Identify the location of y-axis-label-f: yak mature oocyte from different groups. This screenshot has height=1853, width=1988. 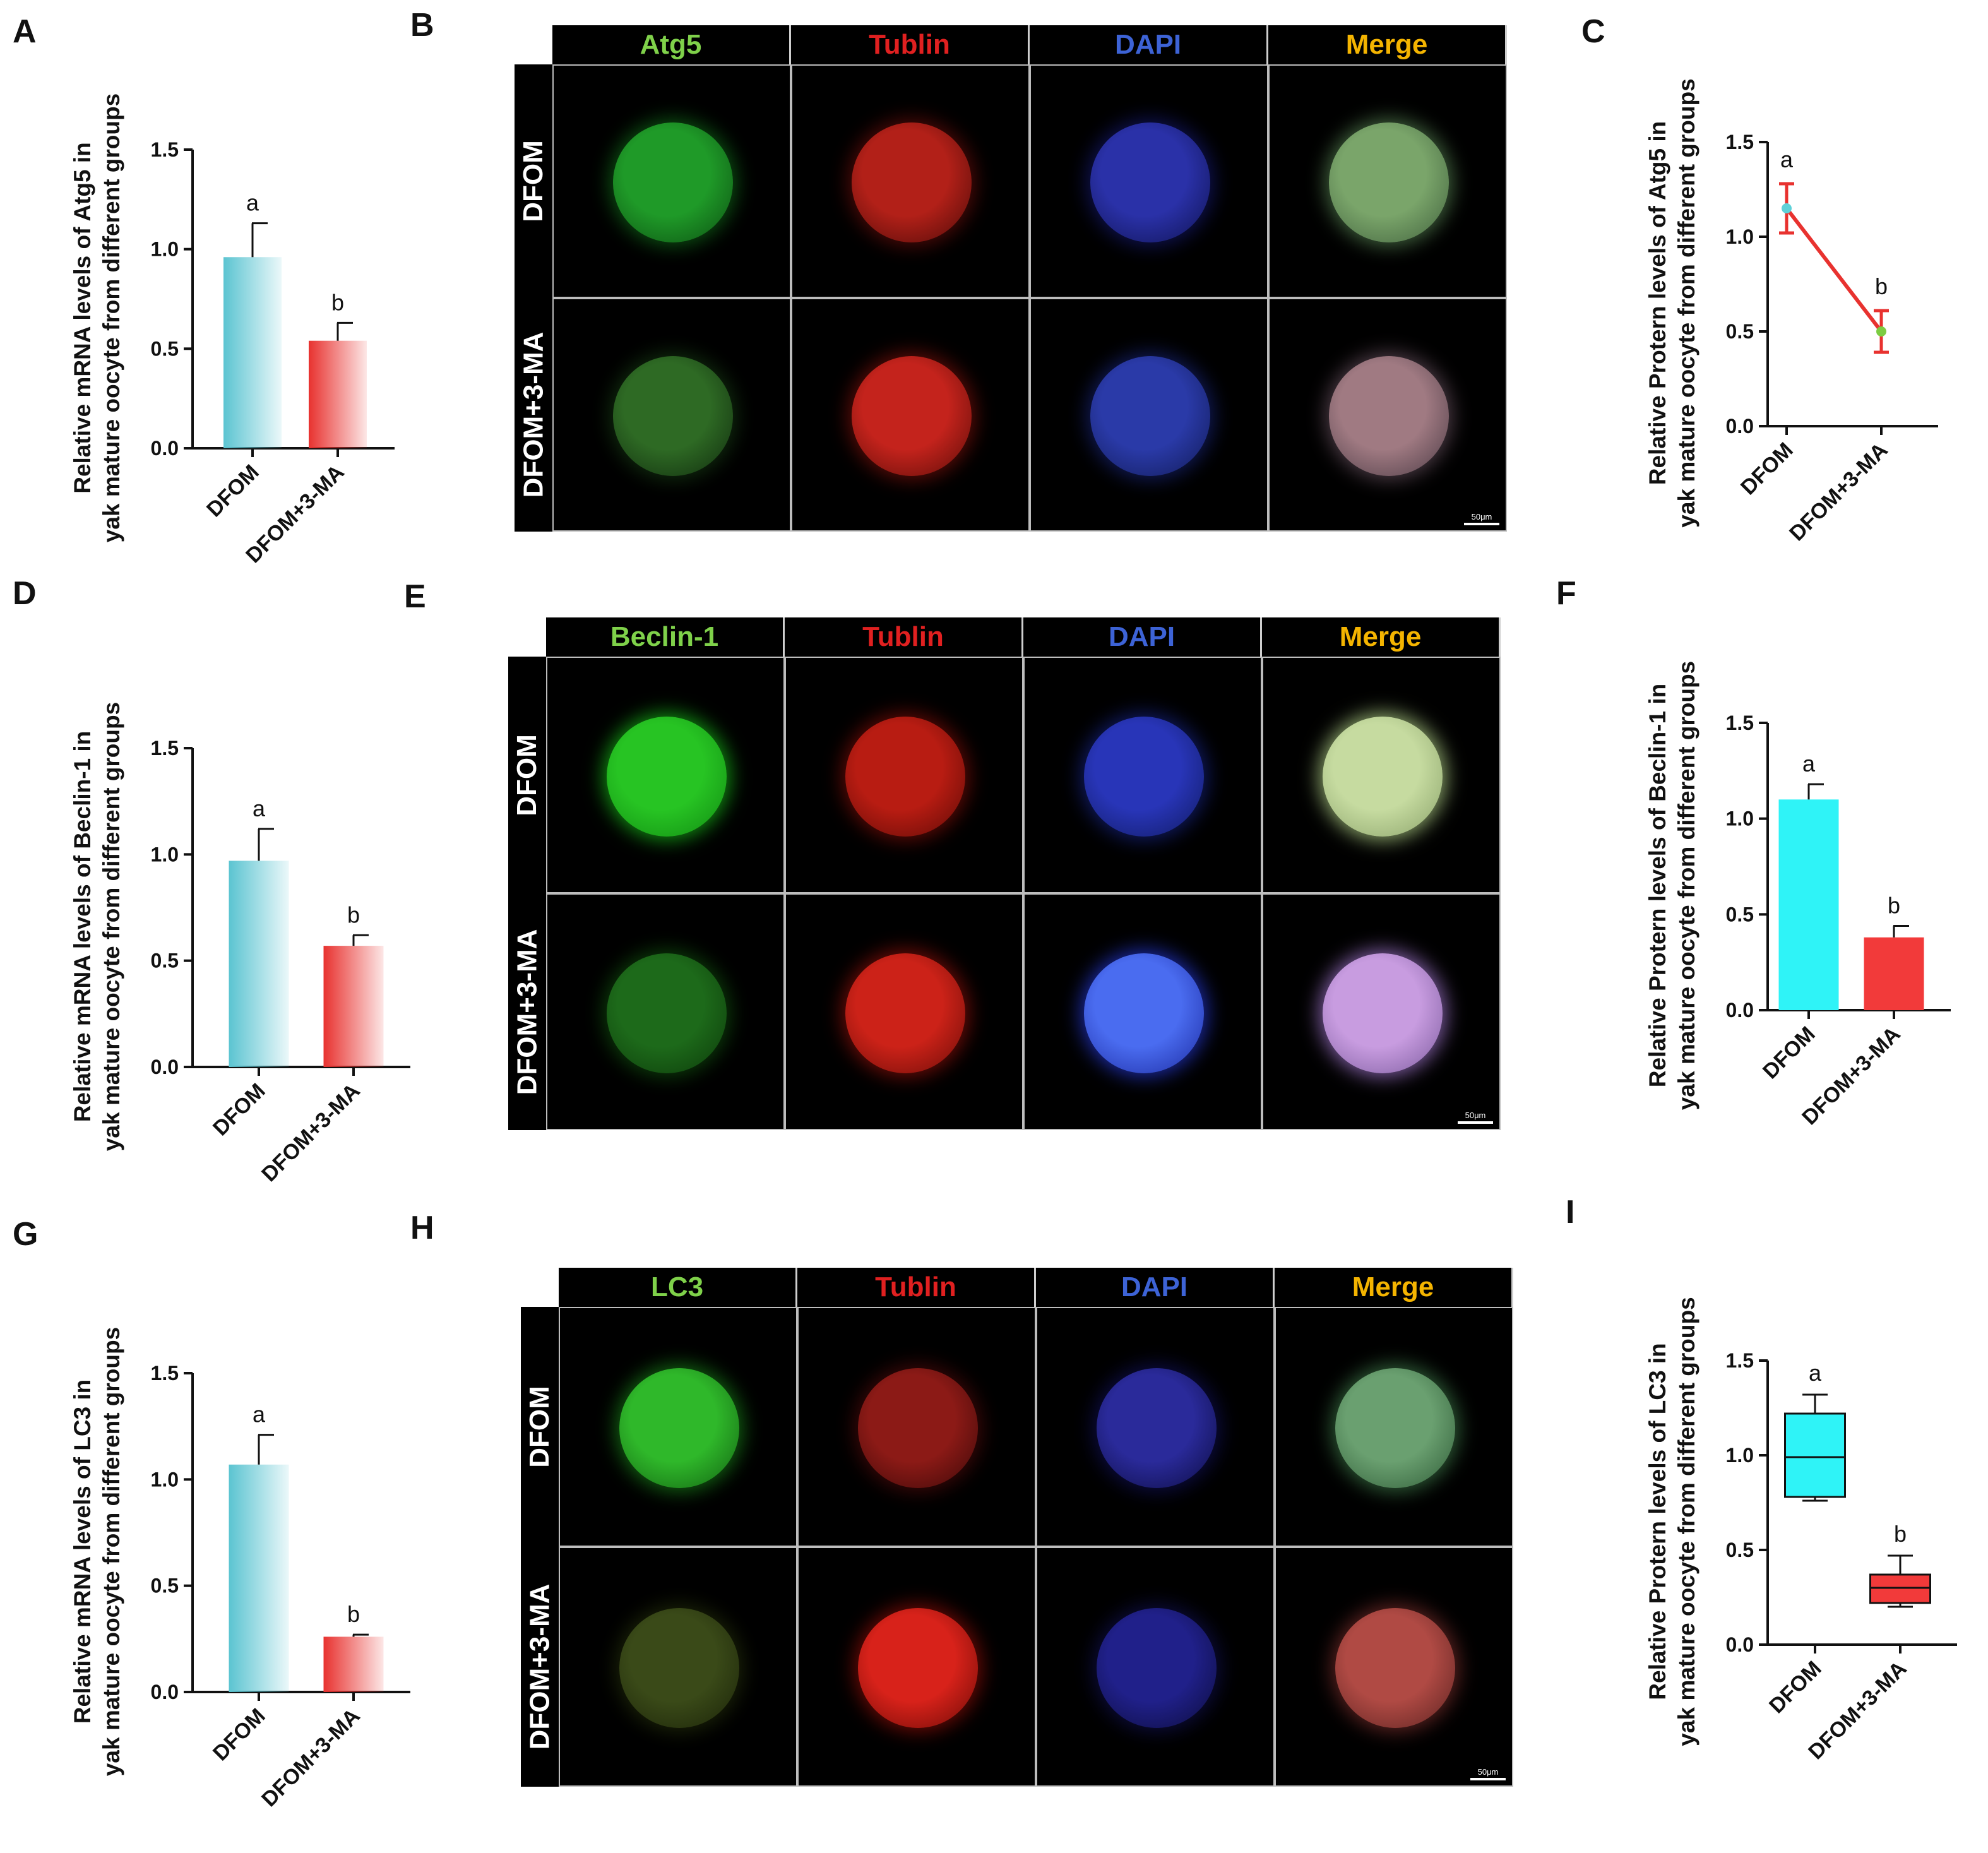
(1686, 885).